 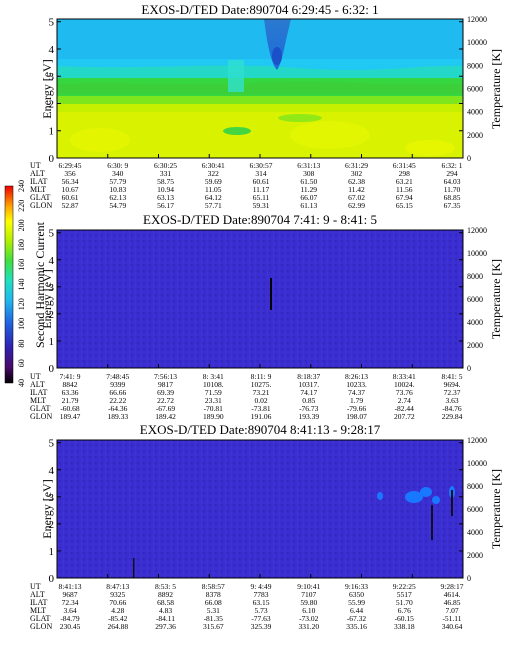 What do you see at coordinates (213, 626) in the screenshot?
I see `cell-glon: 315.67` at bounding box center [213, 626].